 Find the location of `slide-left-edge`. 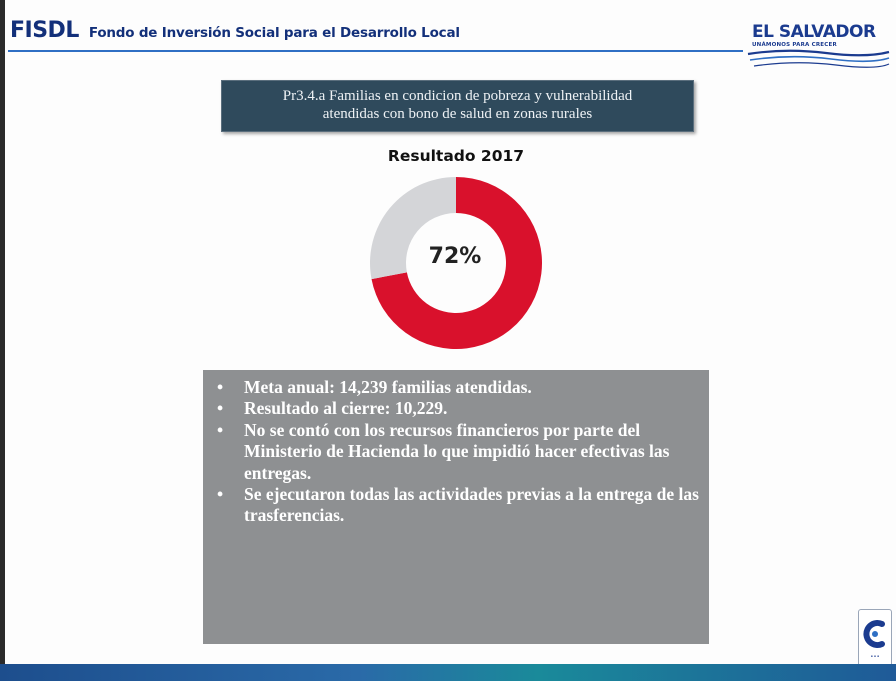

slide-left-edge is located at coordinates (2, 340).